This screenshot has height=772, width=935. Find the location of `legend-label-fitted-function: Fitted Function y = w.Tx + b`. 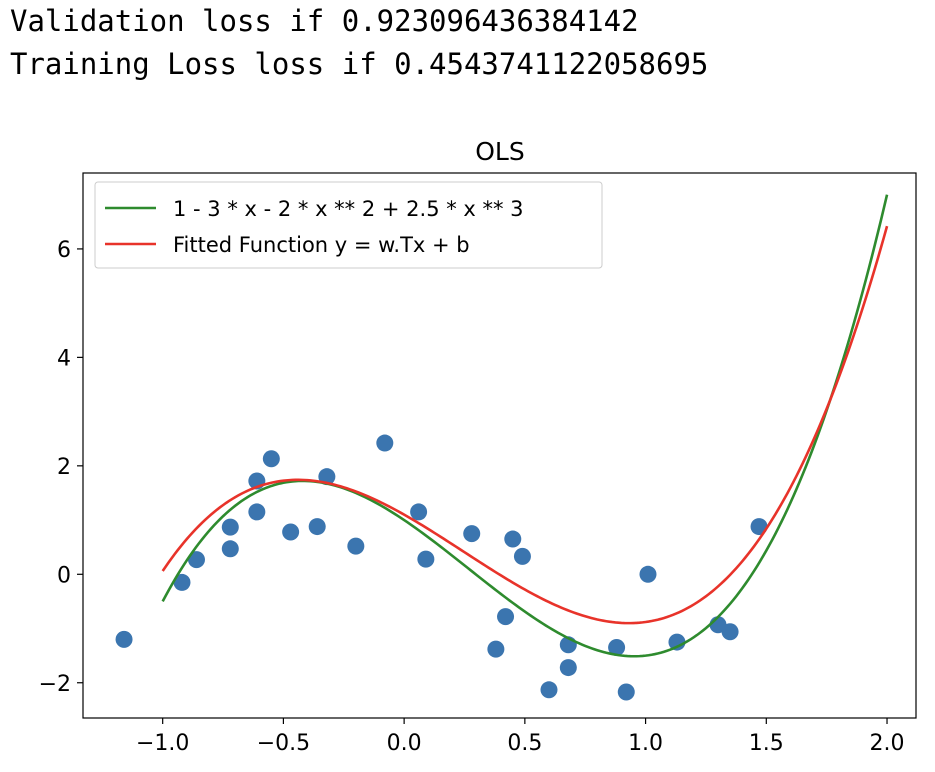

legend-label-fitted-function: Fitted Function y = w.Tx + b is located at coordinates (321, 245).